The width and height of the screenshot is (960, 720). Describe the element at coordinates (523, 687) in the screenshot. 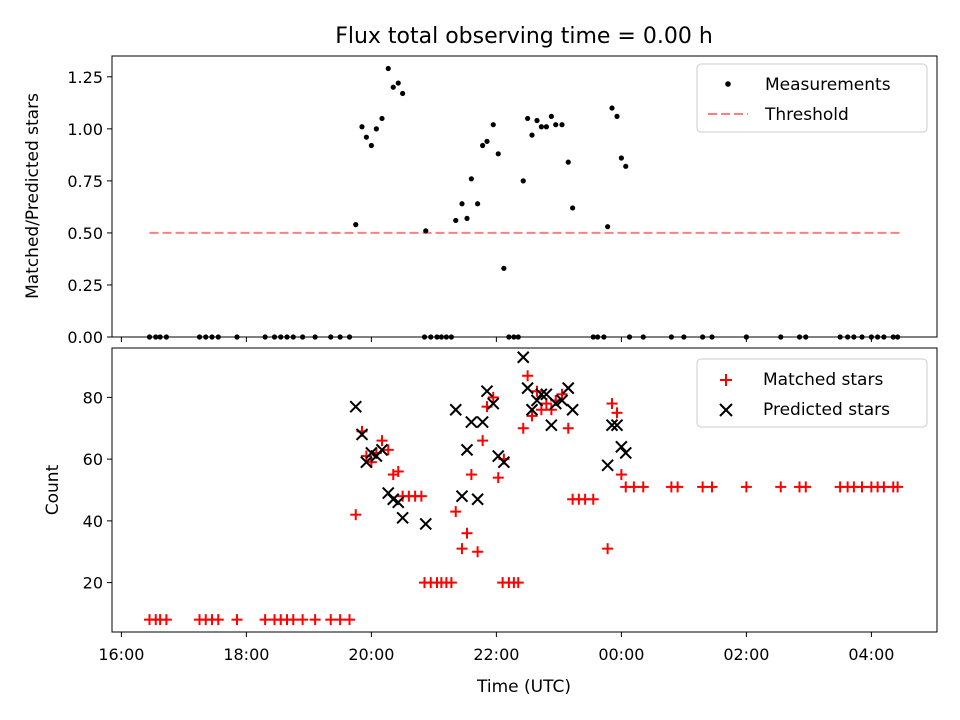

I see `x-axis-label: Time (UTC)` at that location.